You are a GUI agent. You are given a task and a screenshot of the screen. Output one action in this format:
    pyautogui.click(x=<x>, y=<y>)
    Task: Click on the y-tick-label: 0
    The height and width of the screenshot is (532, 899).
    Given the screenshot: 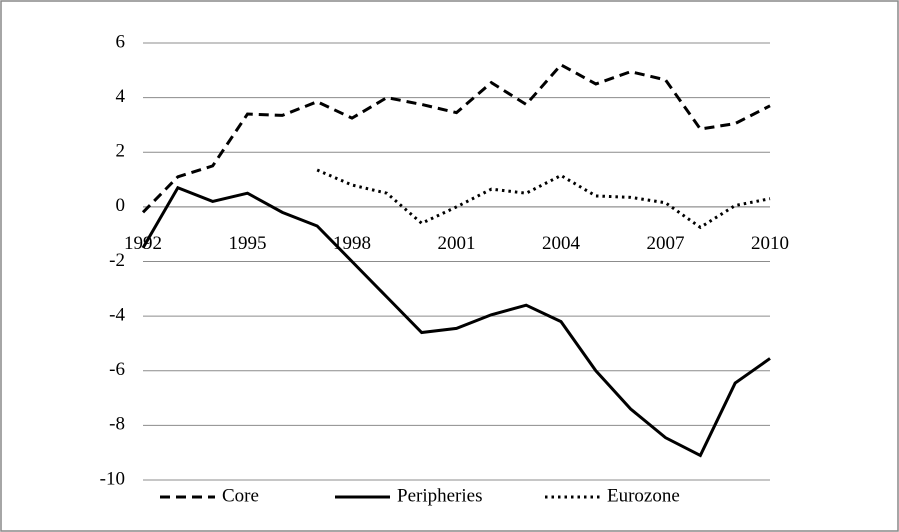 What is the action you would take?
    pyautogui.click(x=121, y=205)
    